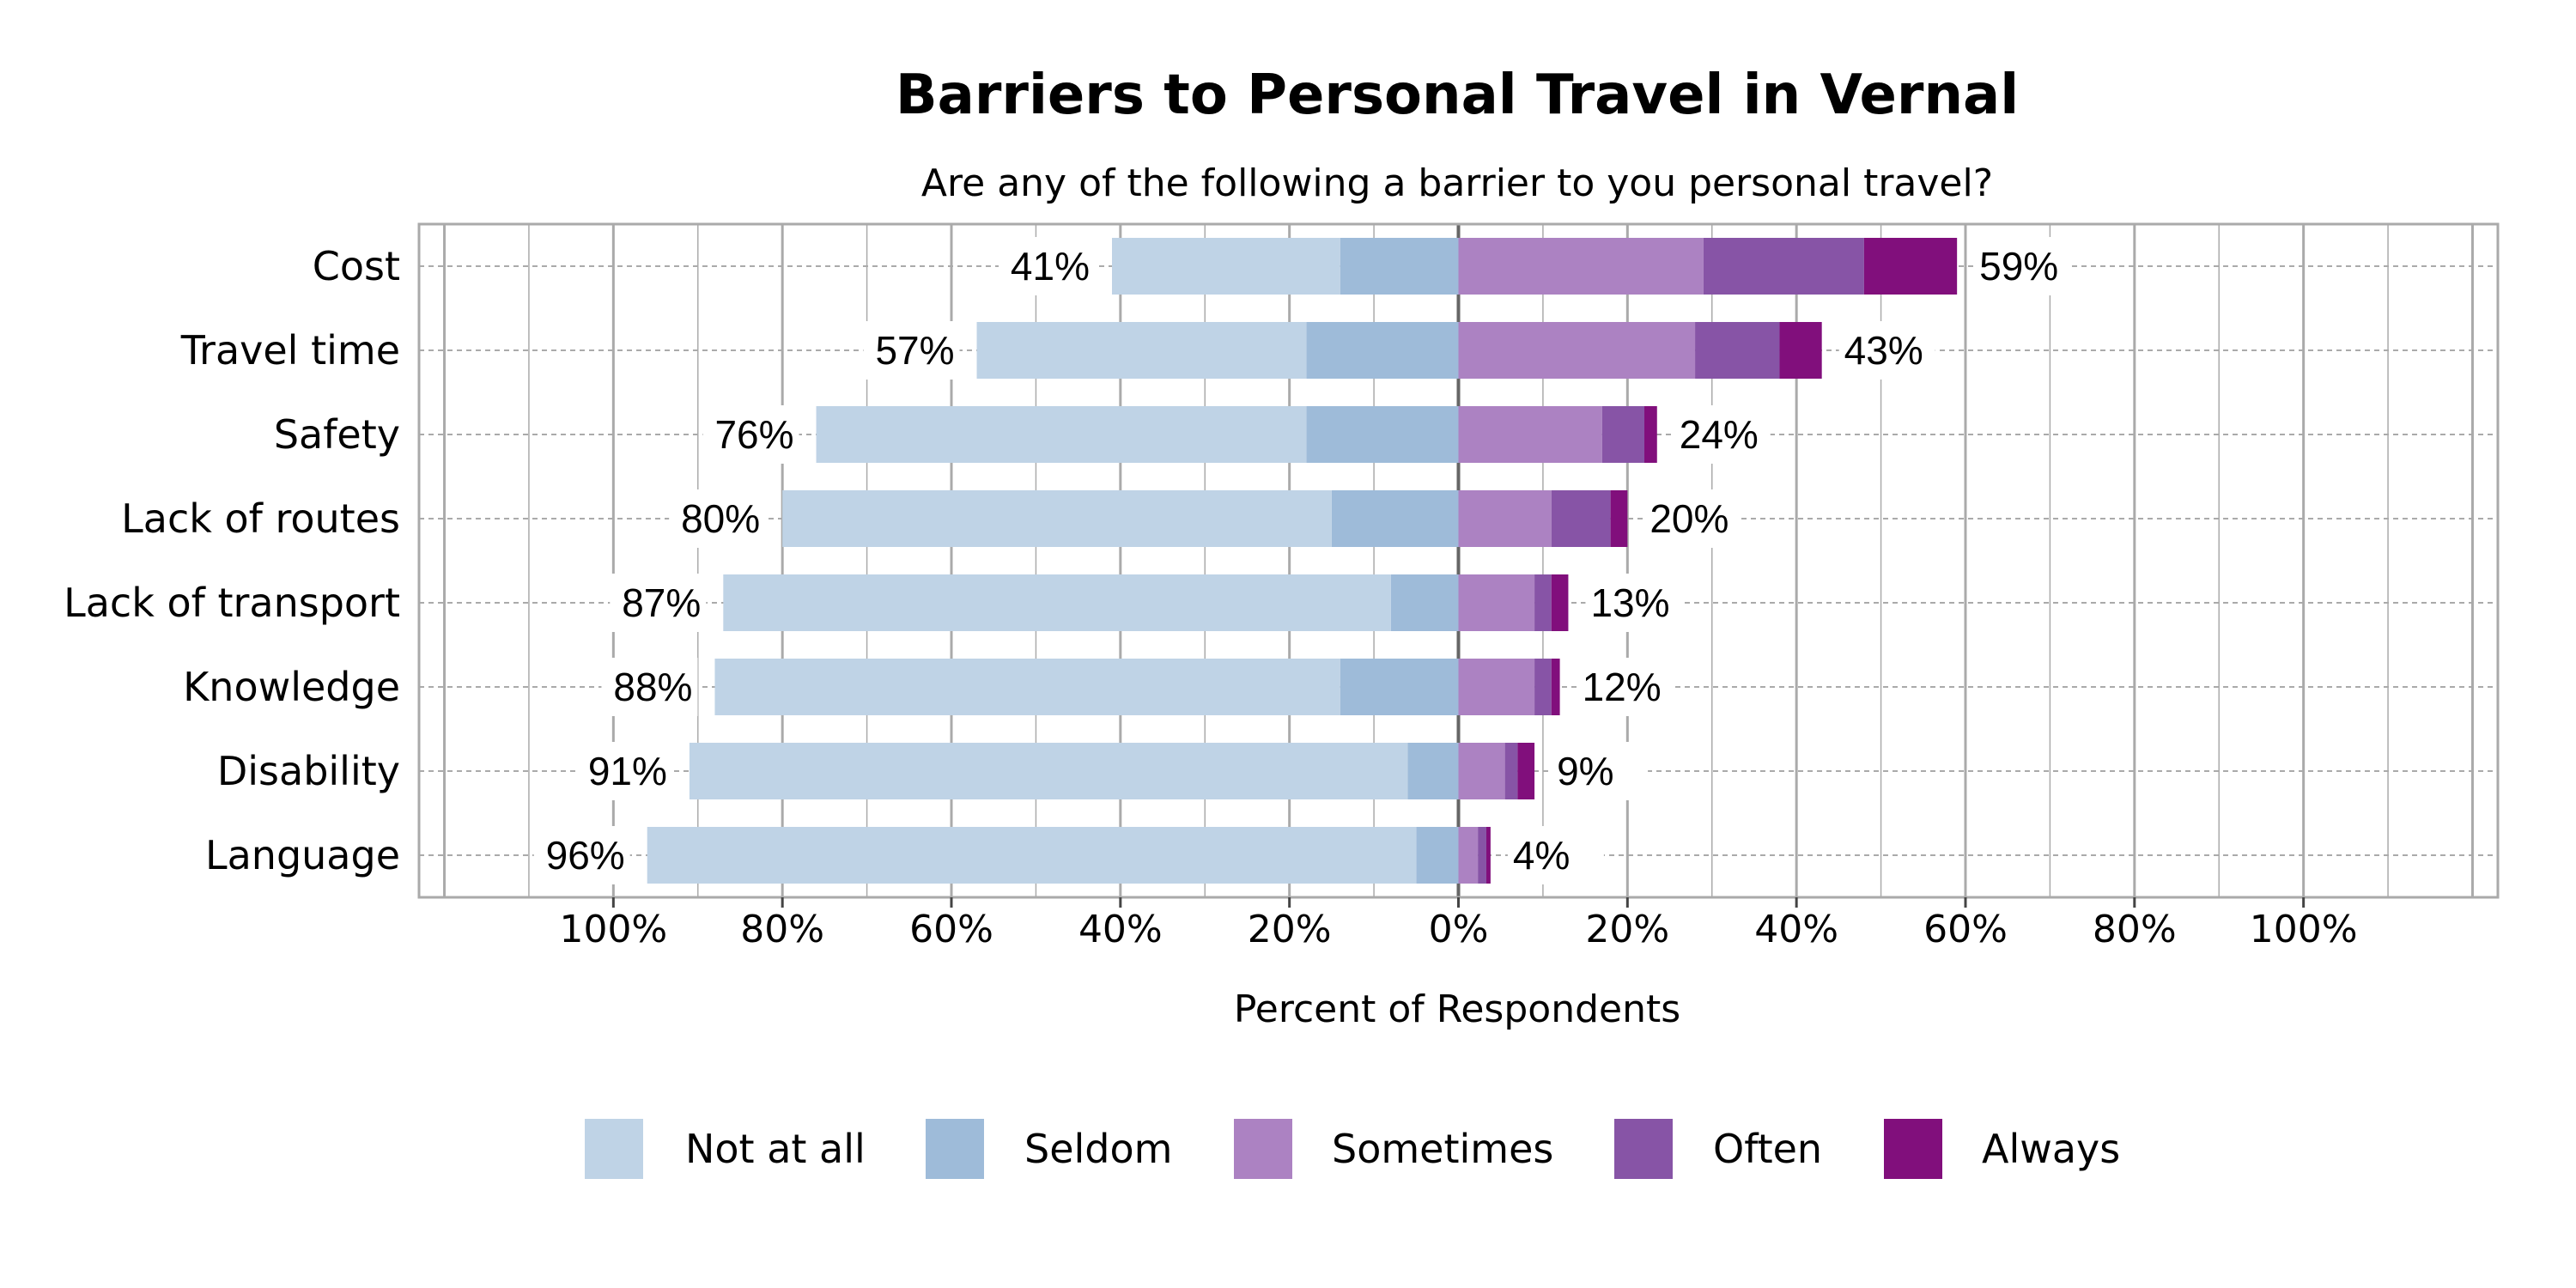 The image size is (2576, 1288). Describe the element at coordinates (627, 771) in the screenshot. I see `negative-total-label: 91%` at that location.